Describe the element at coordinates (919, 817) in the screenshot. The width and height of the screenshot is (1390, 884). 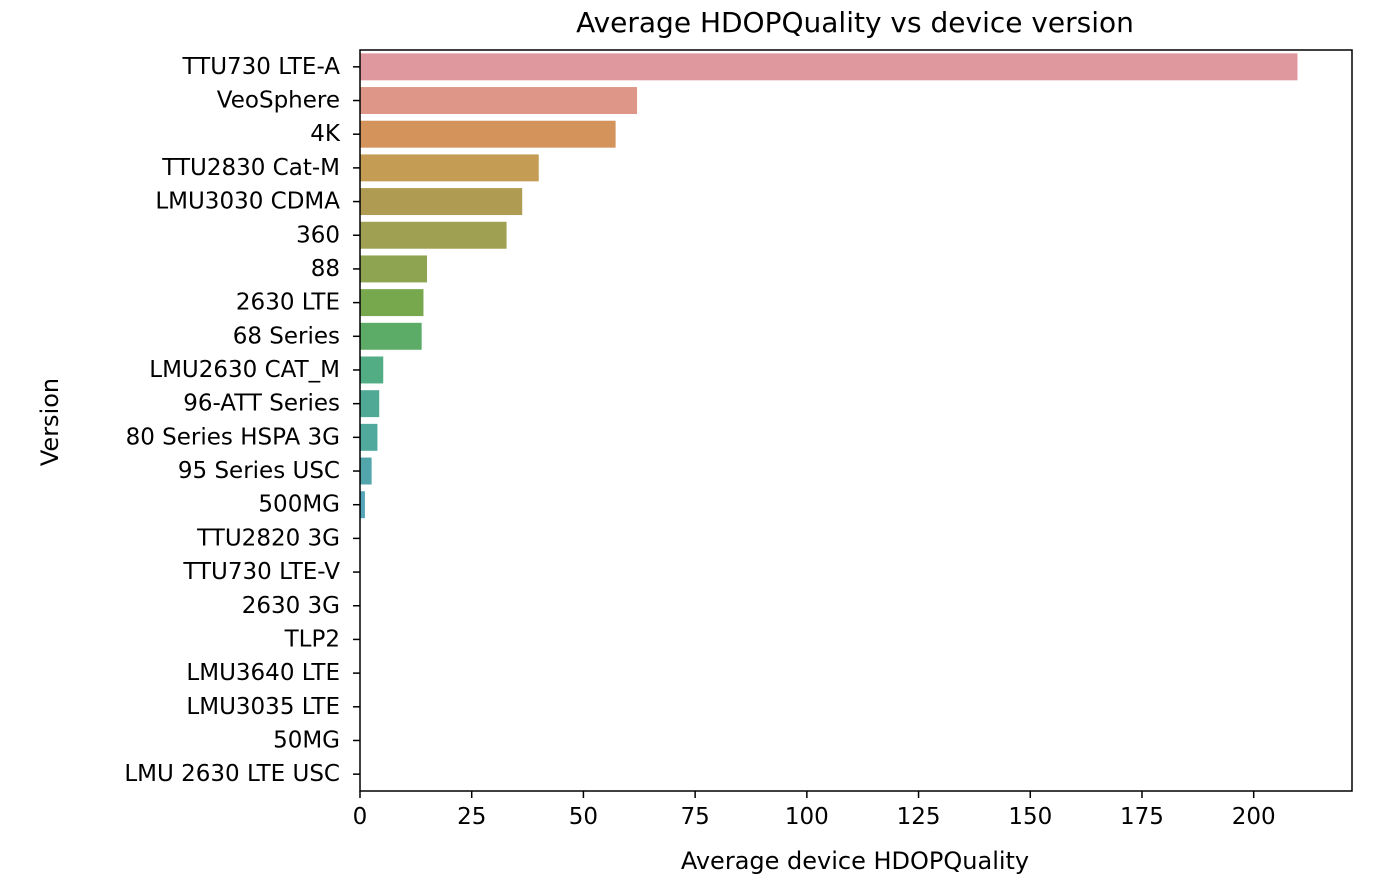
I see `x-tick-label: 125` at that location.